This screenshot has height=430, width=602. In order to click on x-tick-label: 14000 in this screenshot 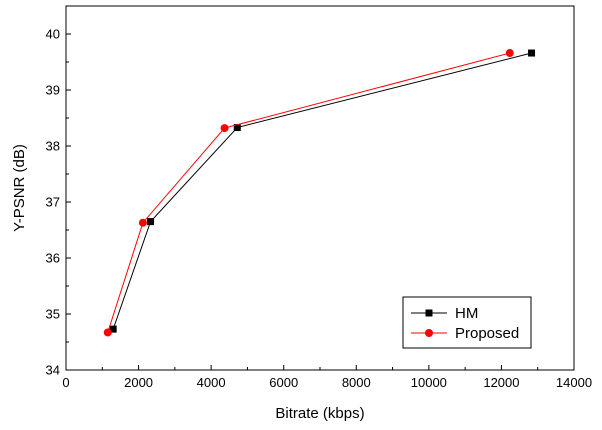, I will do `click(574, 382)`.